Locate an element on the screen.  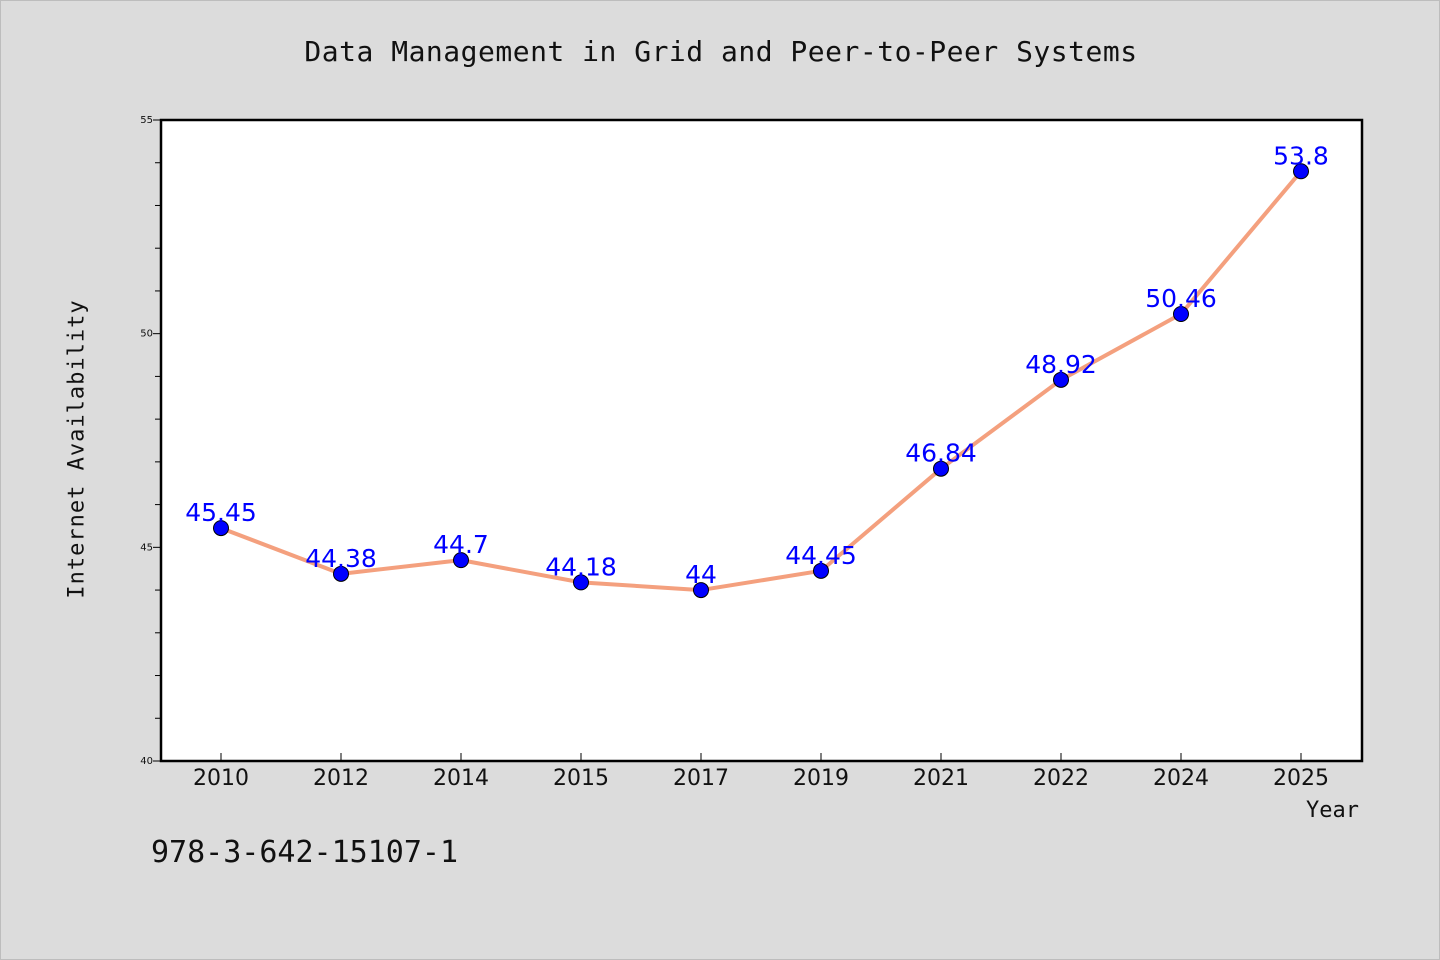
x-tick-label: 2019 is located at coordinates (821, 778).